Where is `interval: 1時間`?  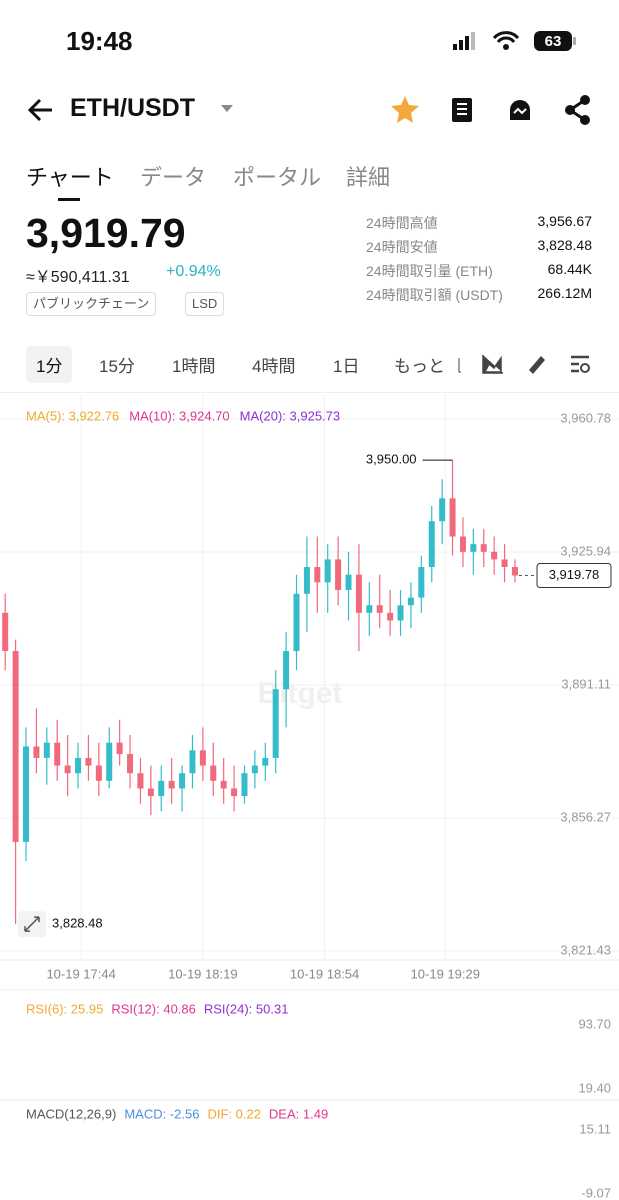
interval: 1時間 is located at coordinates (194, 366).